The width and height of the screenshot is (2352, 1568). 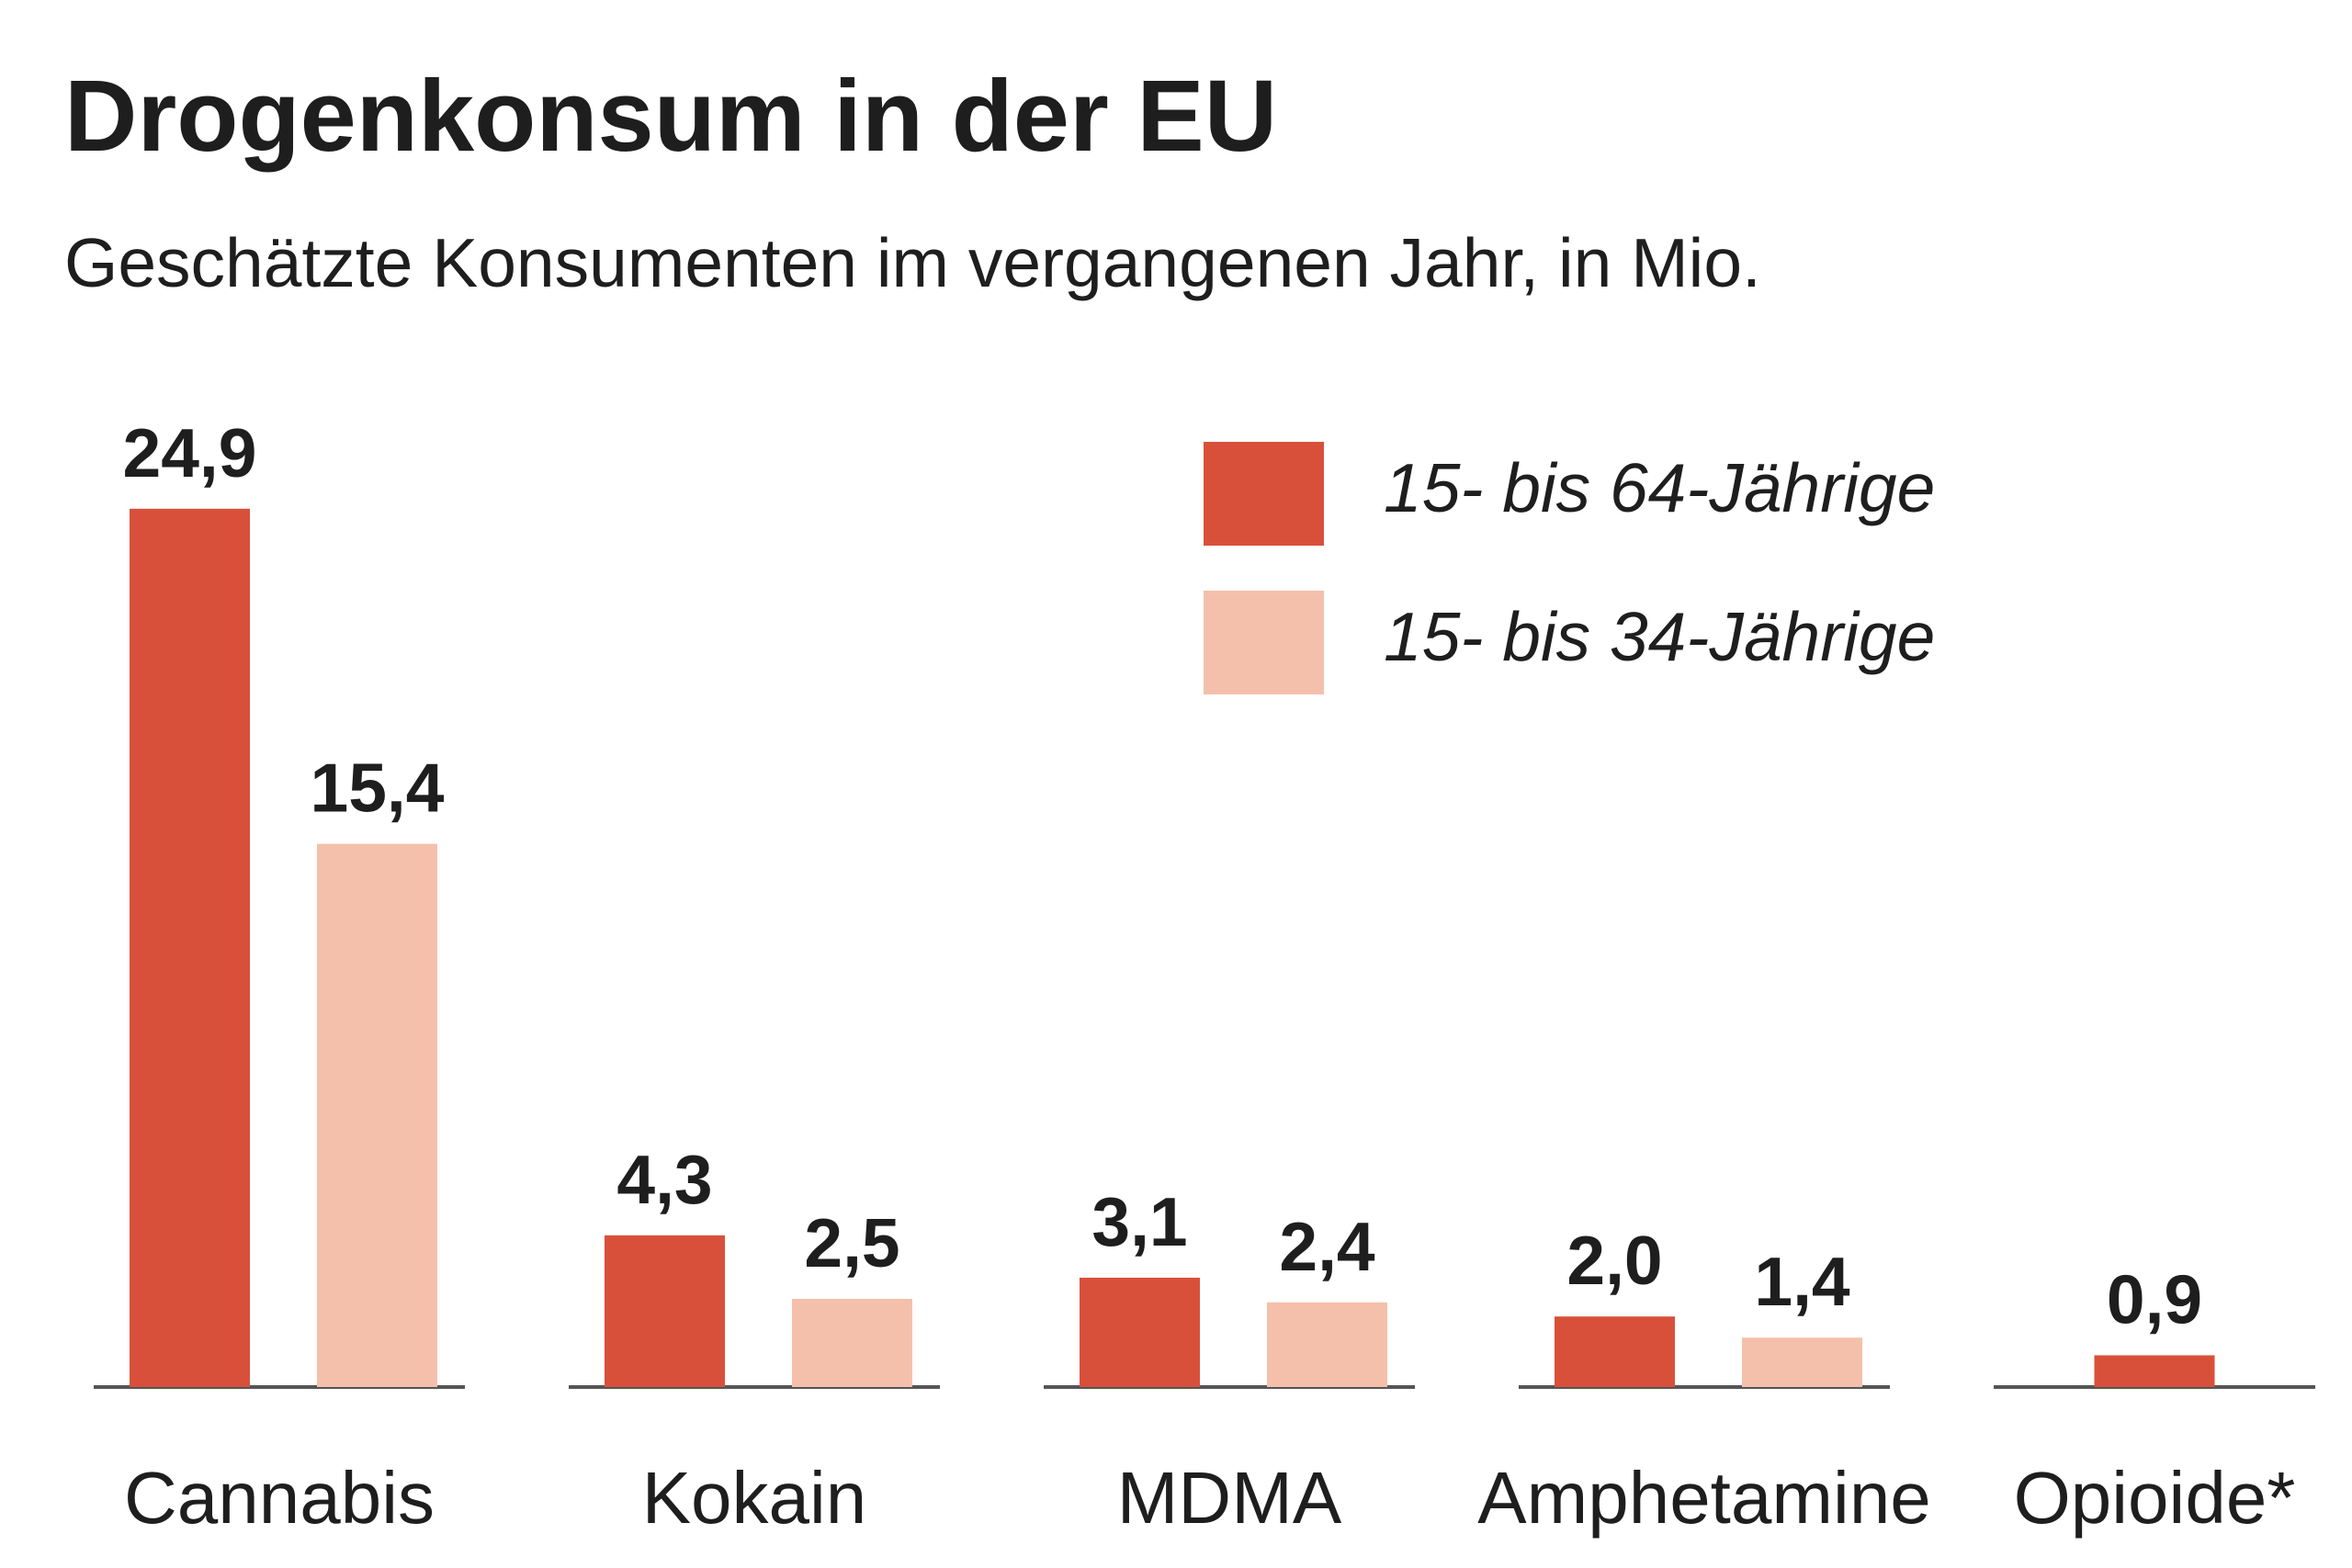 What do you see at coordinates (378, 789) in the screenshot?
I see `value-label: 15,4` at bounding box center [378, 789].